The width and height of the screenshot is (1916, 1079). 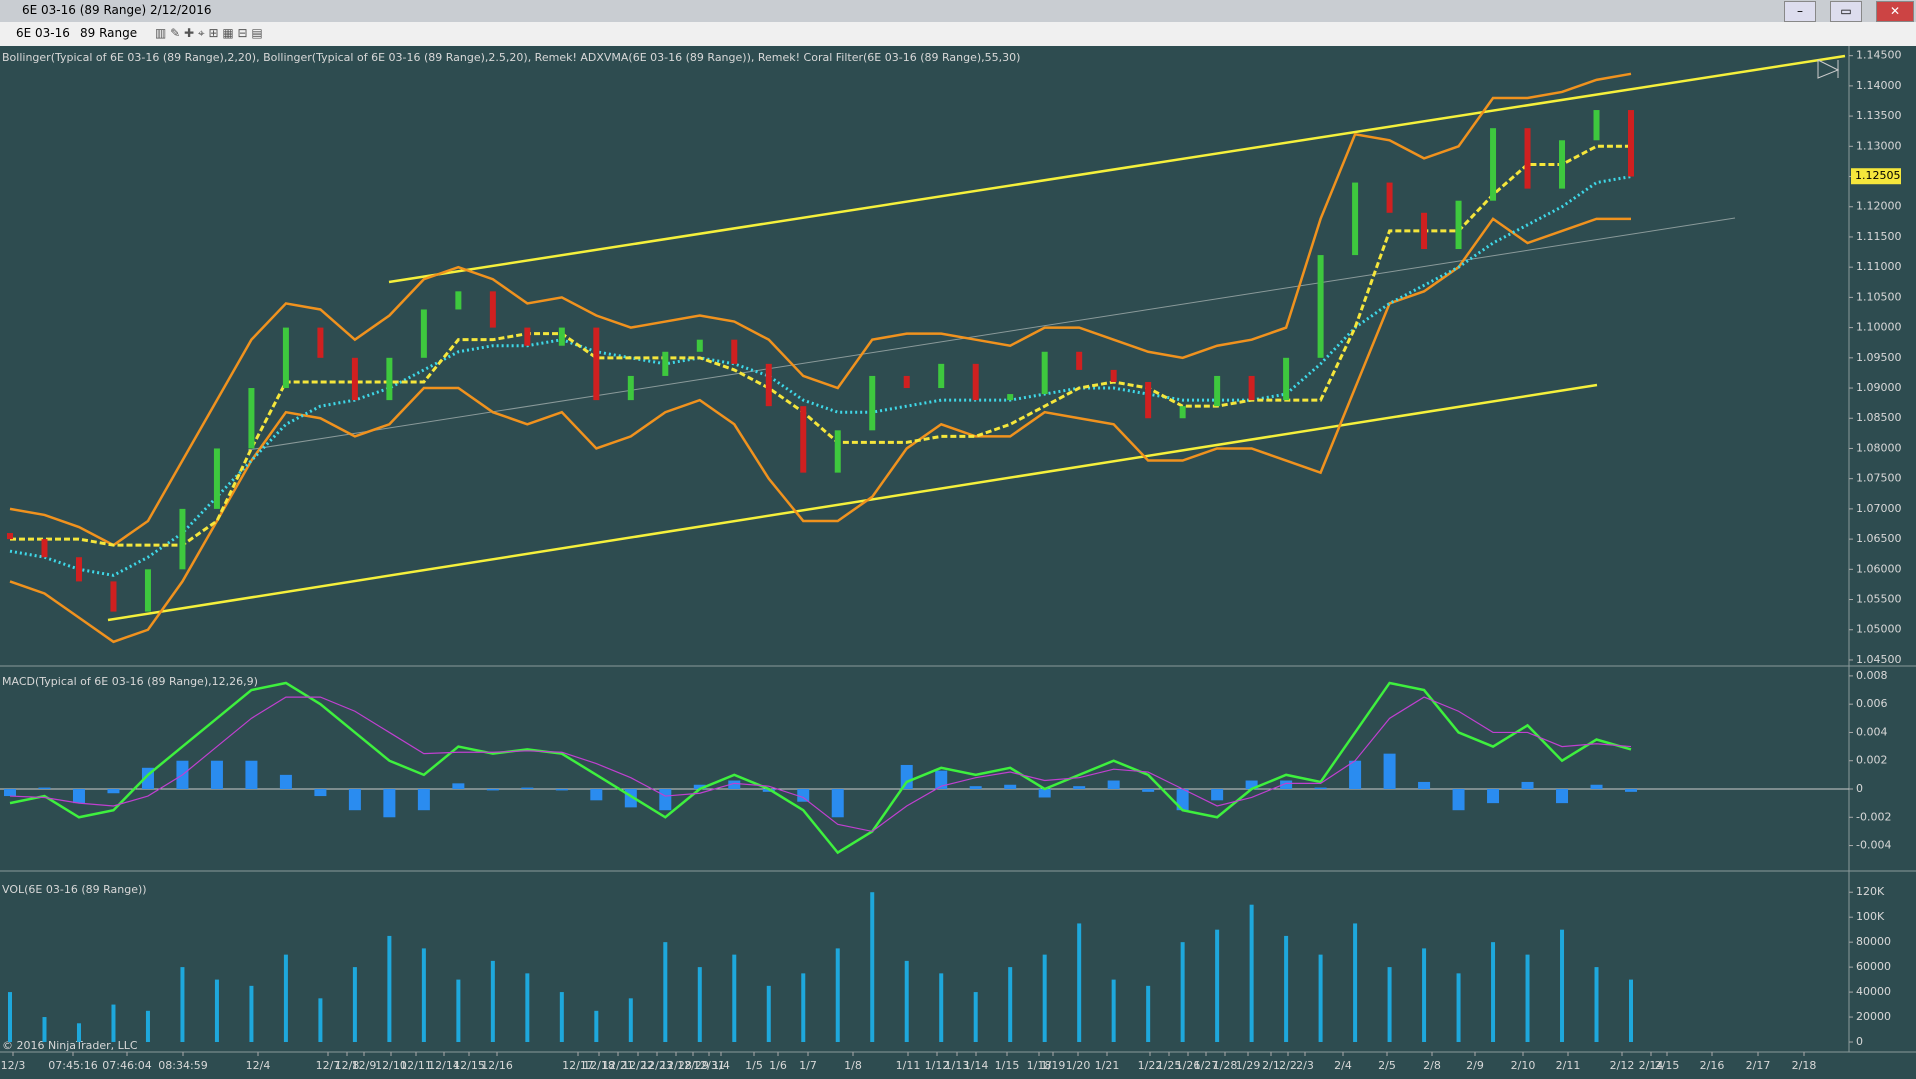 I want to click on x-tick-label: 1/13, so click(x=957, y=1065).